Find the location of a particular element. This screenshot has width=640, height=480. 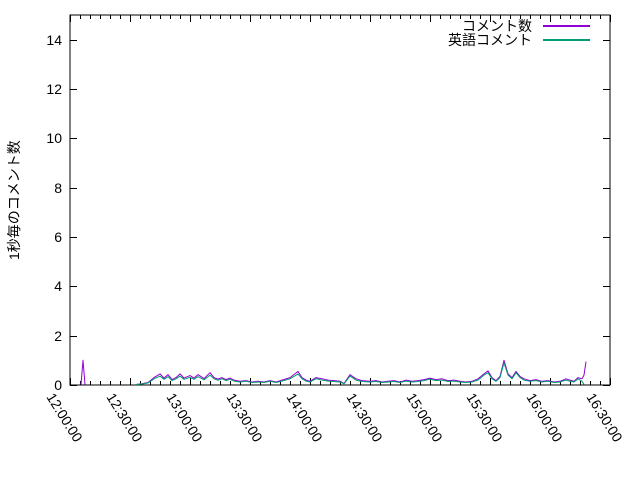

chart-legend: コメント数 英語コメント is located at coordinates (491, 33).